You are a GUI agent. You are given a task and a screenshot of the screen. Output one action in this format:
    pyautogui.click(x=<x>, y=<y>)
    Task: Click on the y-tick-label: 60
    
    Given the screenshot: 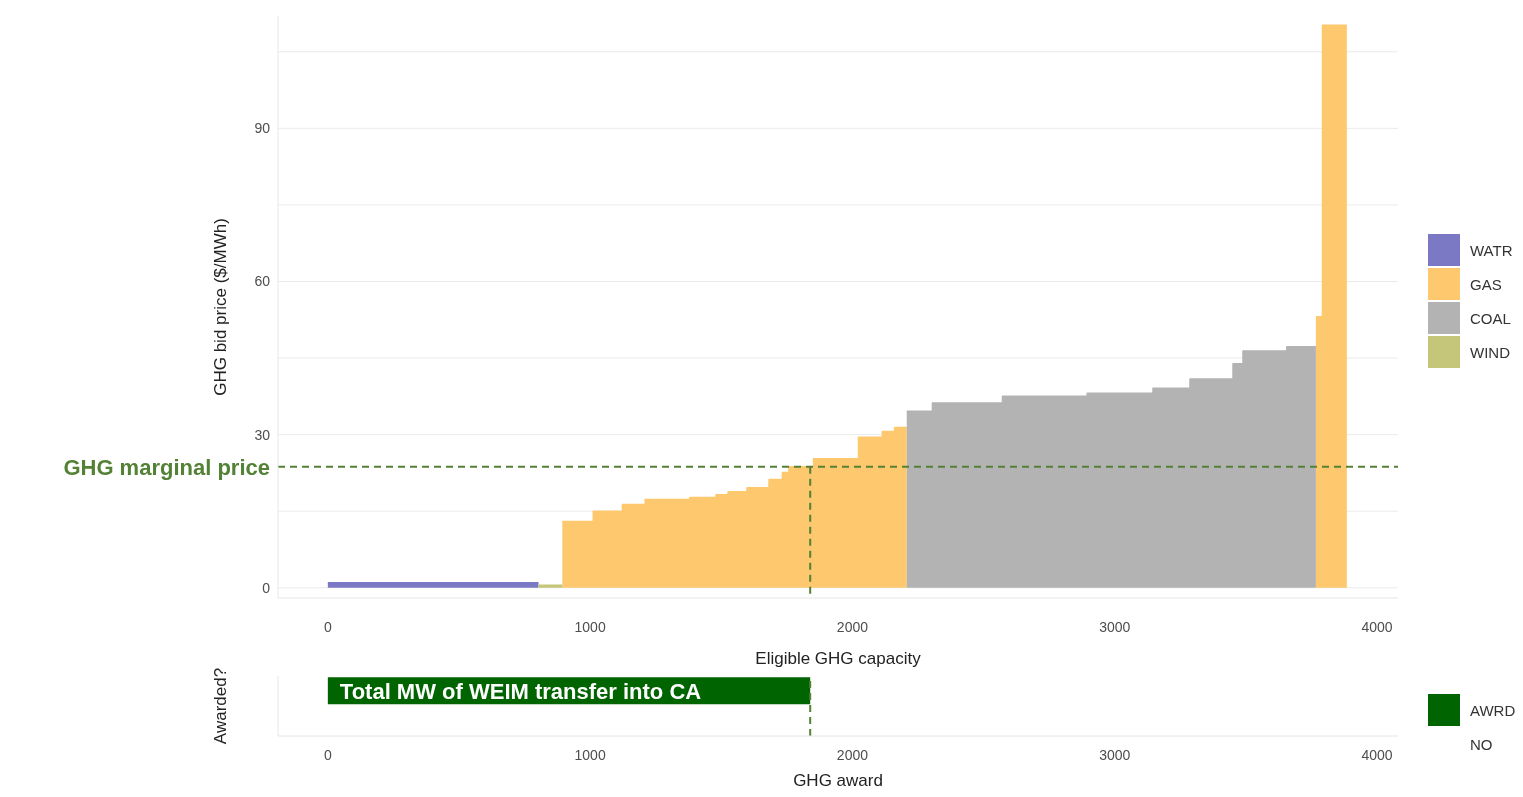 What is the action you would take?
    pyautogui.click(x=262, y=281)
    